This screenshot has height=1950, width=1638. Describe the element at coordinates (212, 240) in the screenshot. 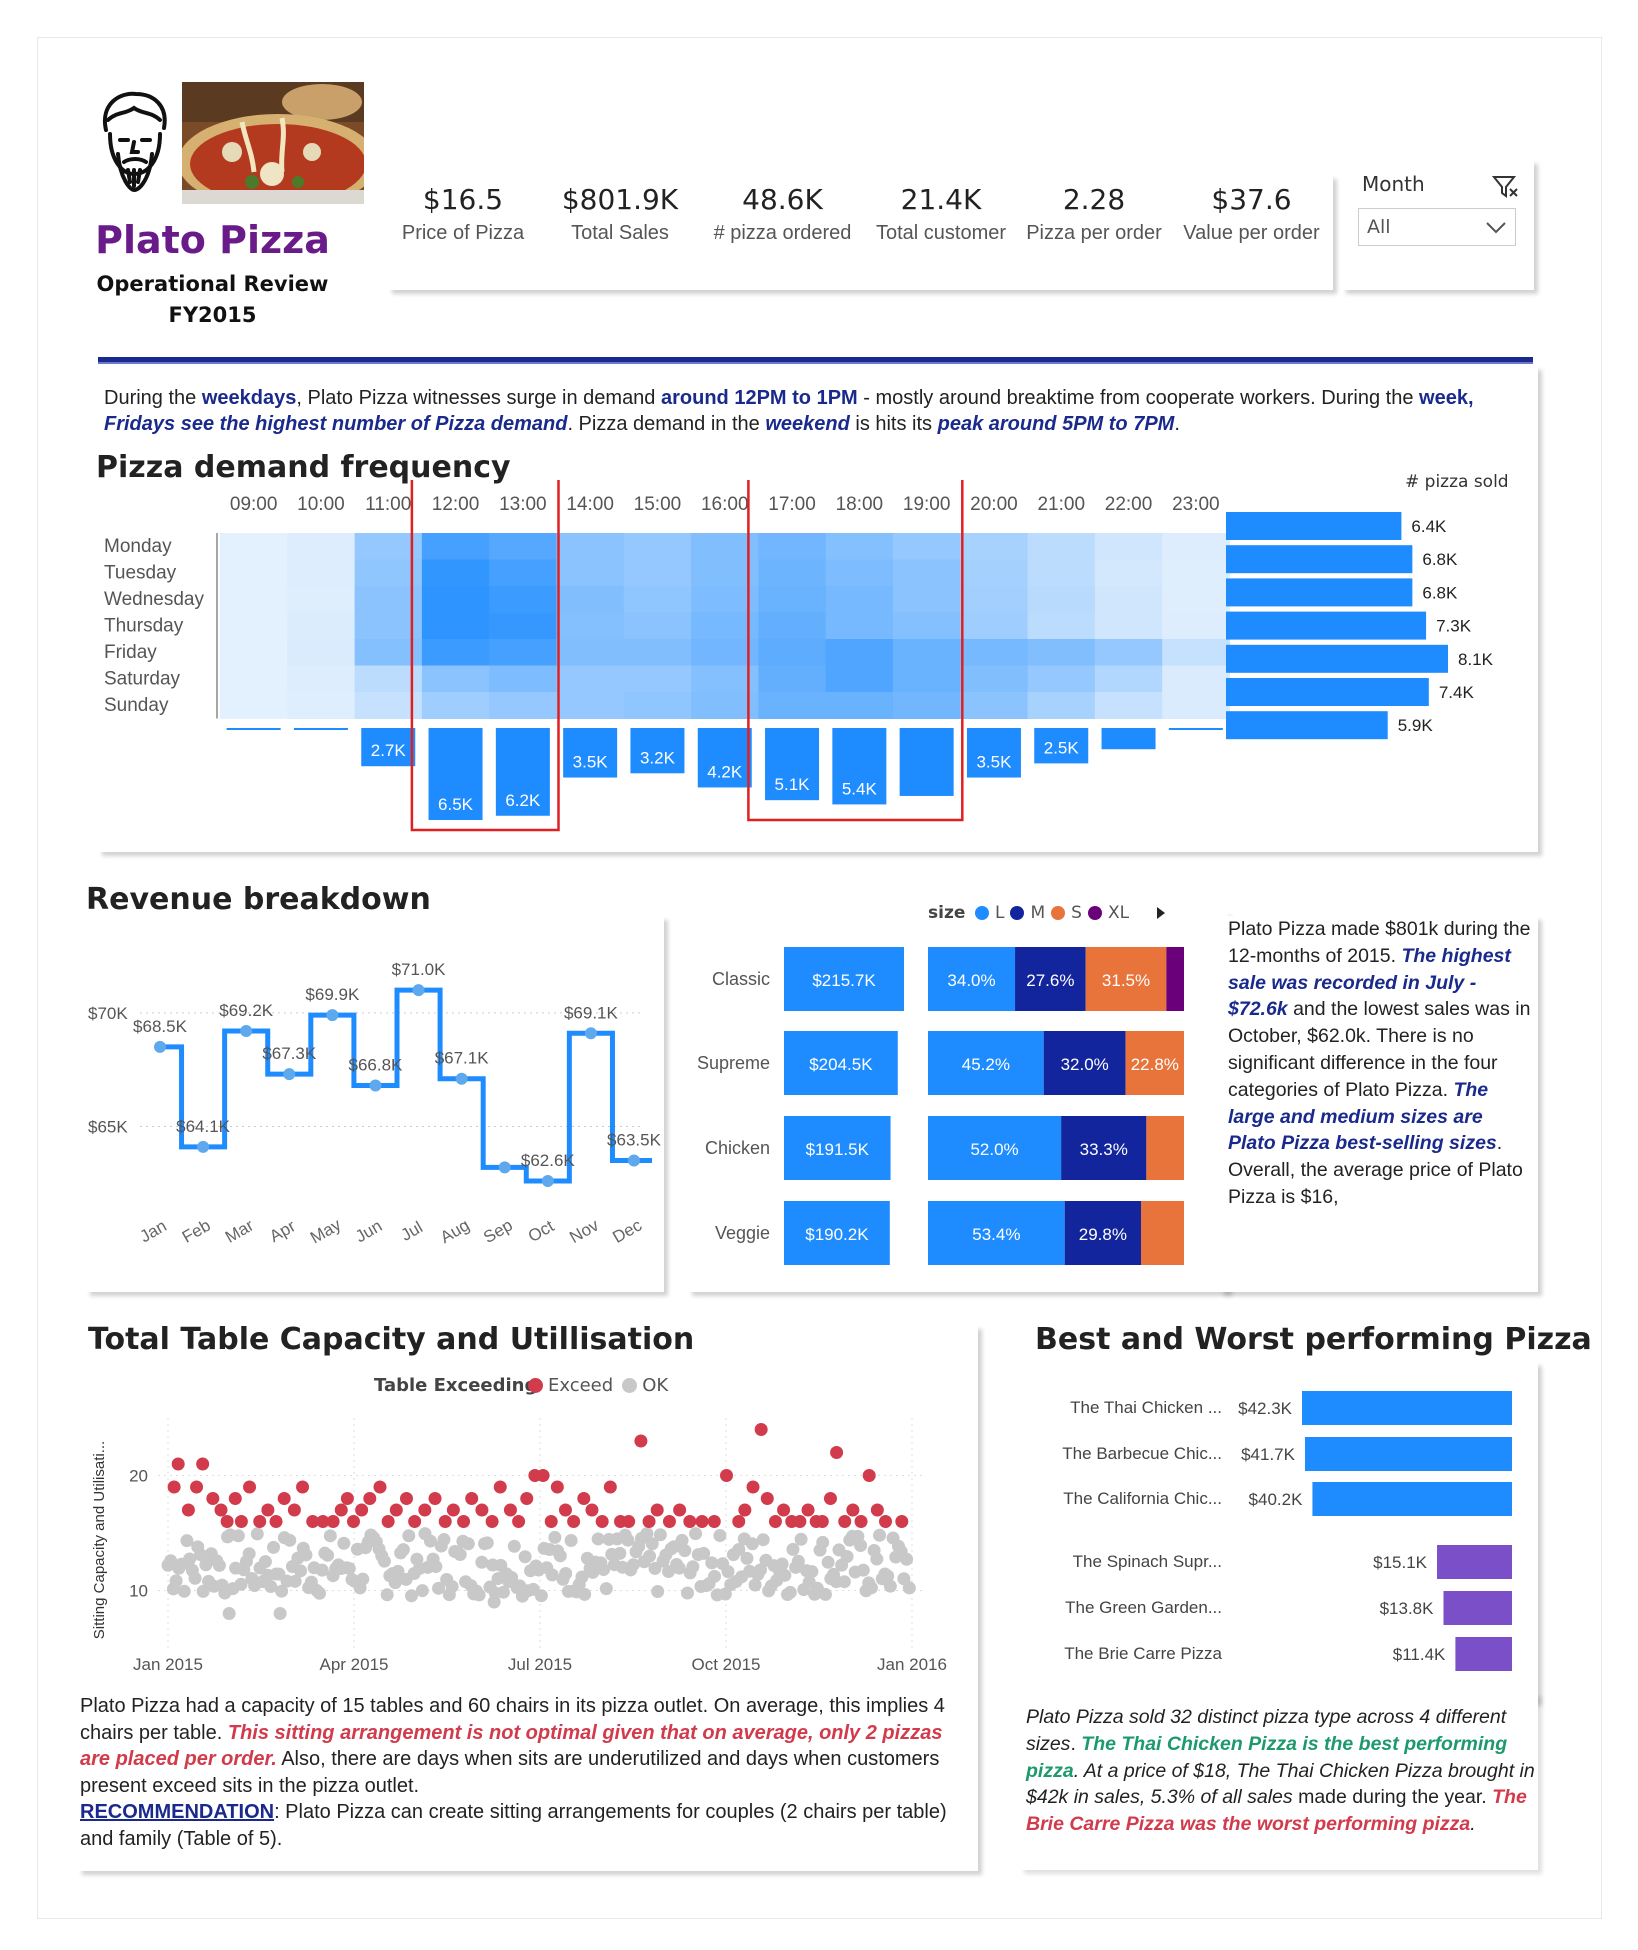

I see `brand-title: Plato Pizza` at that location.